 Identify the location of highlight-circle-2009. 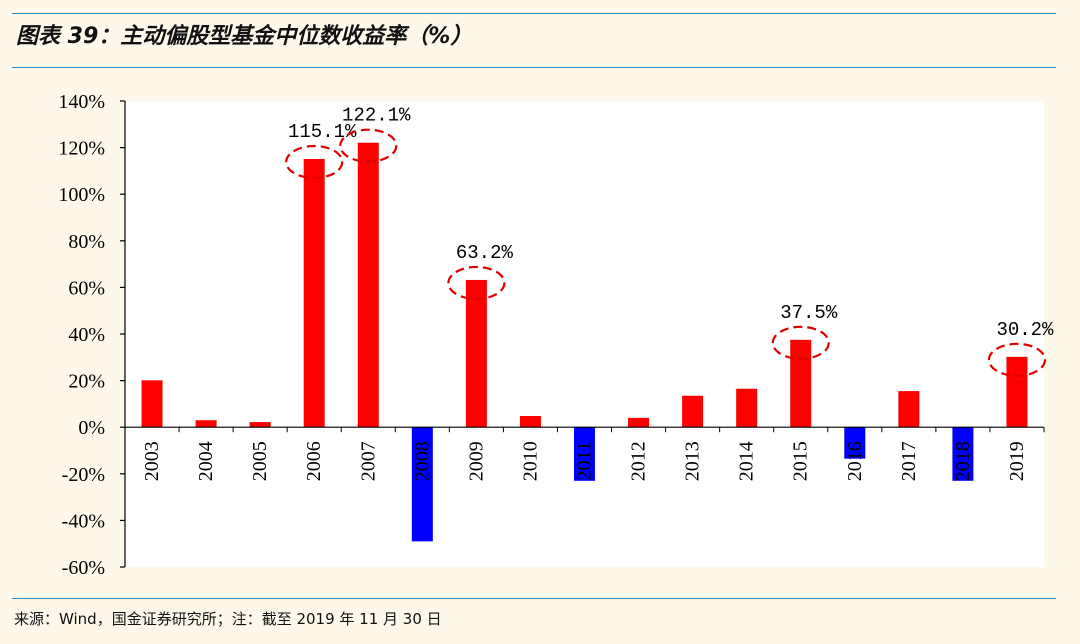
(476, 283).